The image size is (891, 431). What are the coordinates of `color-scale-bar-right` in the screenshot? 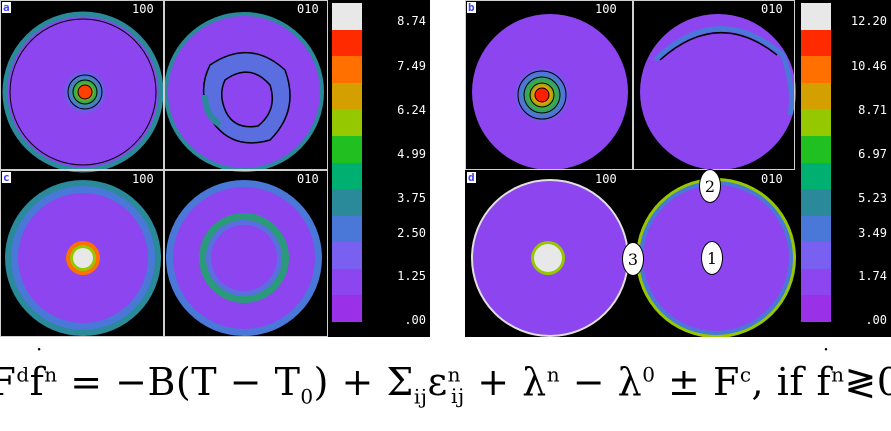 It's located at (816, 163).